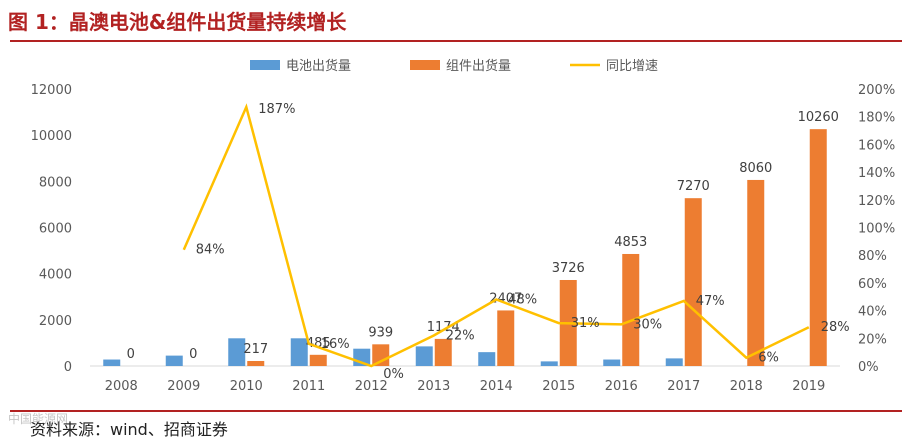 Image resolution: width=910 pixels, height=442 pixels. I want to click on growth-data-label: 28%, so click(835, 327).